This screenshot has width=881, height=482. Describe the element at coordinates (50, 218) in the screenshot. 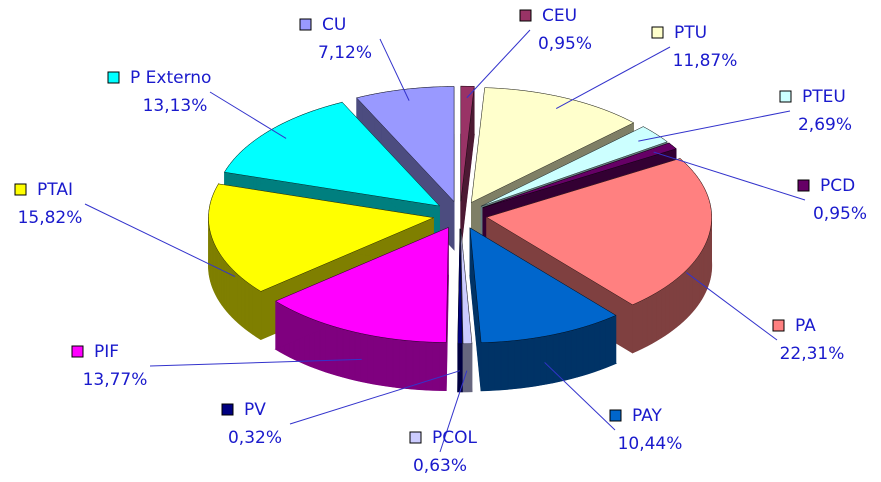

I see `slice-percent: 15,82%` at that location.